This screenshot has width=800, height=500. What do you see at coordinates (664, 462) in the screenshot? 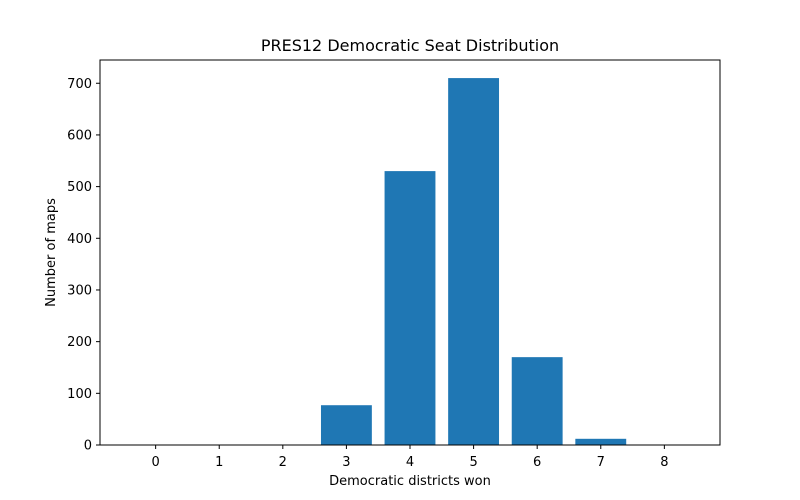
I see `x-tick-label: 8` at bounding box center [664, 462].